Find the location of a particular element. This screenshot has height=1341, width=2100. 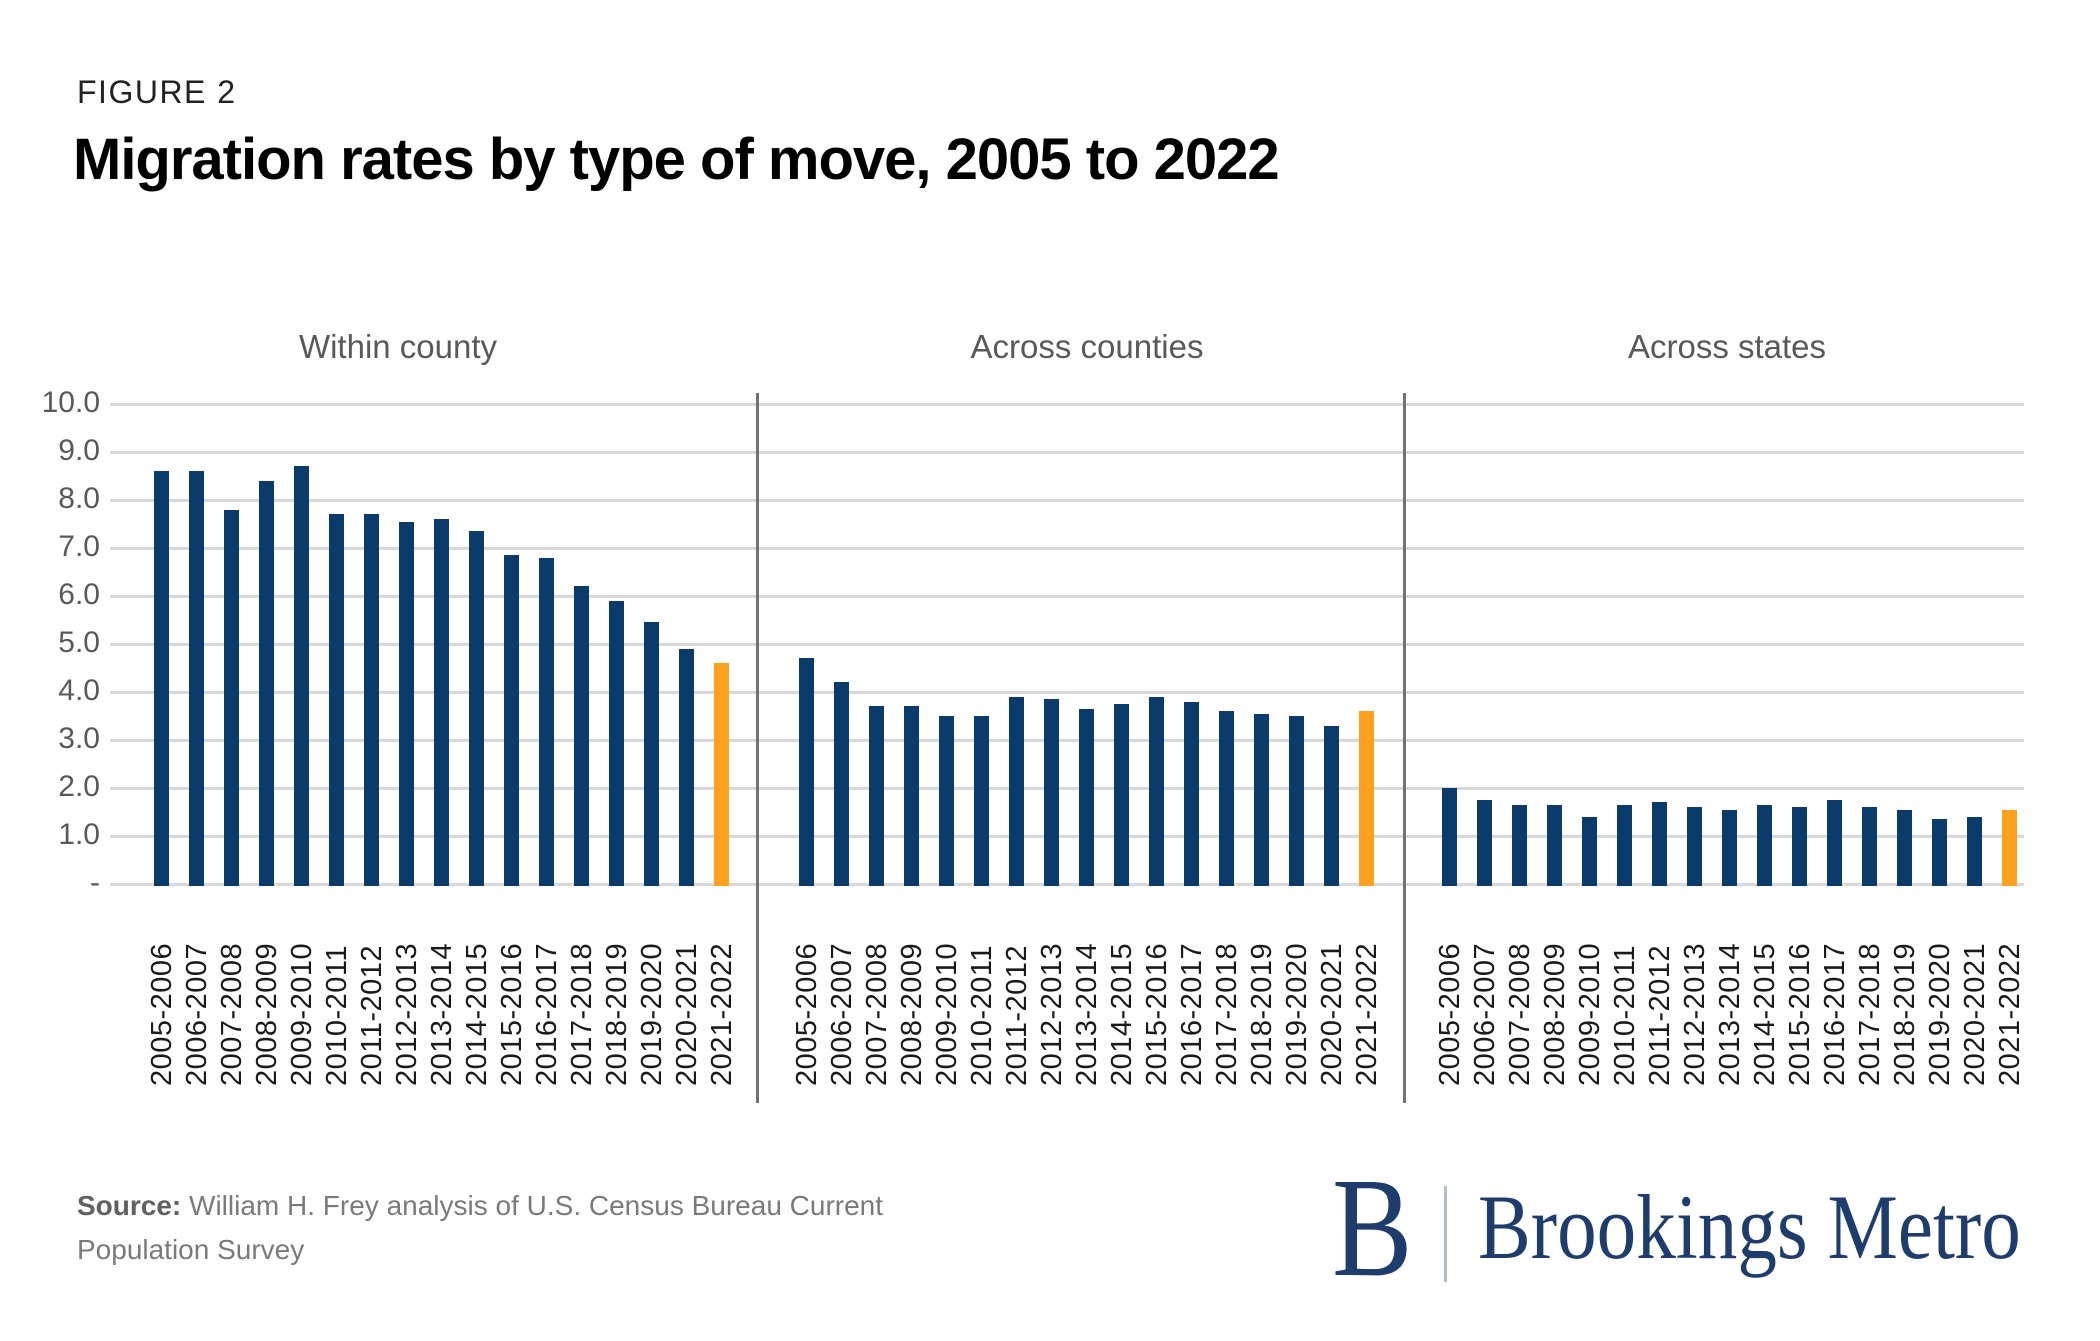

brookings-logo-wordmark: Brookings Metro is located at coordinates (1749, 1227).